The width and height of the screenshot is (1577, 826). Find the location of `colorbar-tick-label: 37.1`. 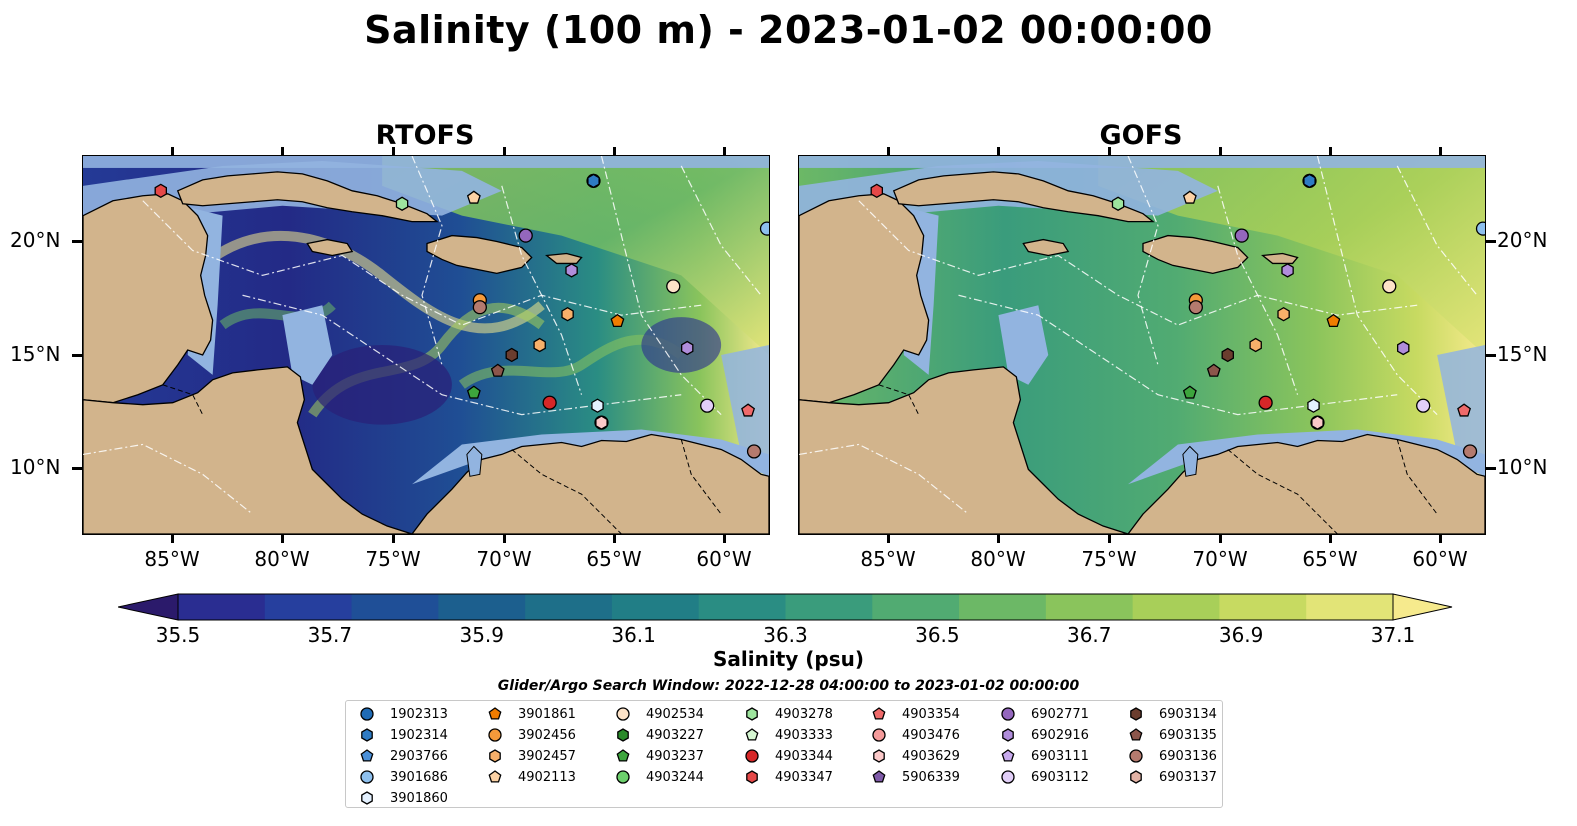

colorbar-tick-label: 37.1 is located at coordinates (1393, 635).